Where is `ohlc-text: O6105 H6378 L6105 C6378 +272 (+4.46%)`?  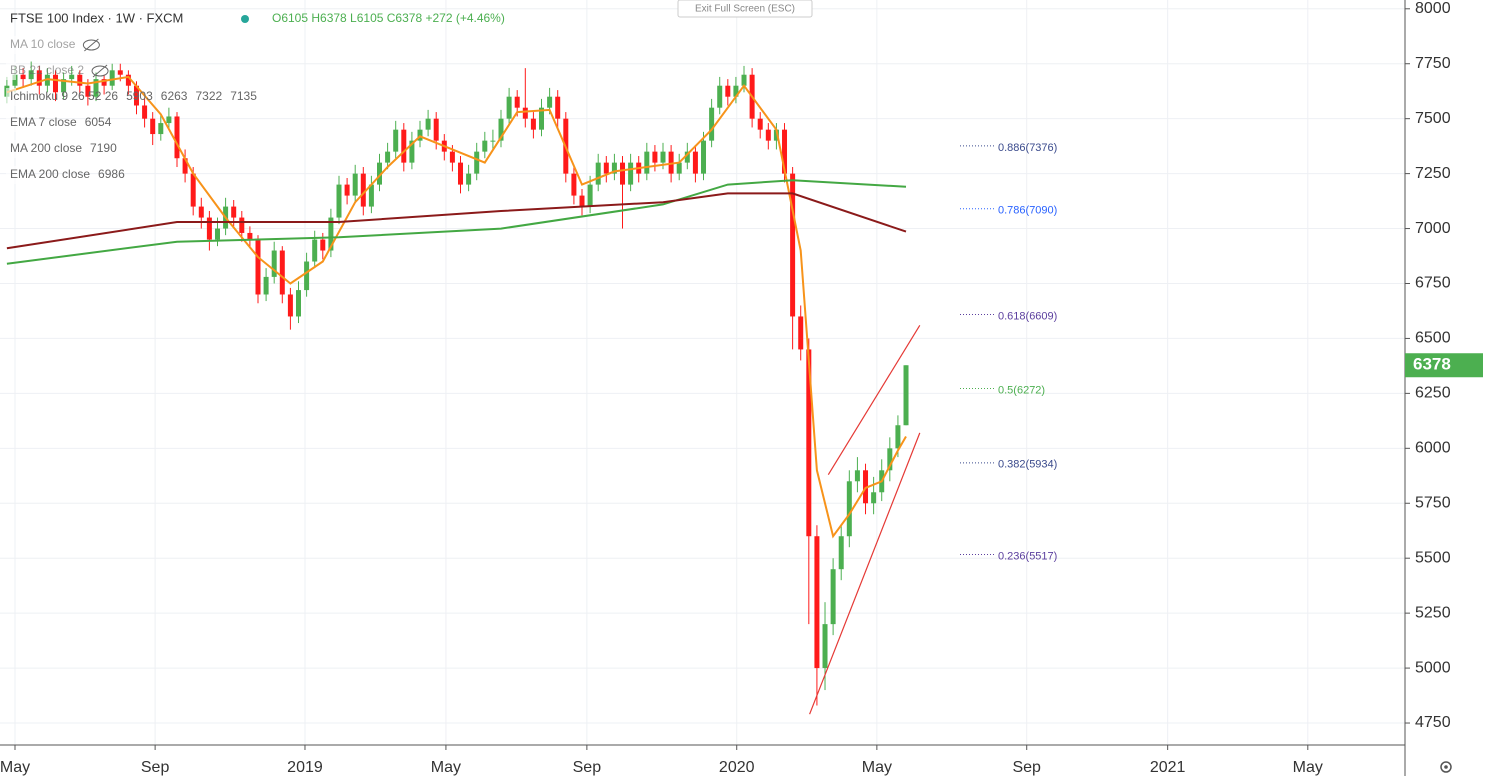 ohlc-text: O6105 H6378 L6105 C6378 +272 (+4.46%) is located at coordinates (388, 18).